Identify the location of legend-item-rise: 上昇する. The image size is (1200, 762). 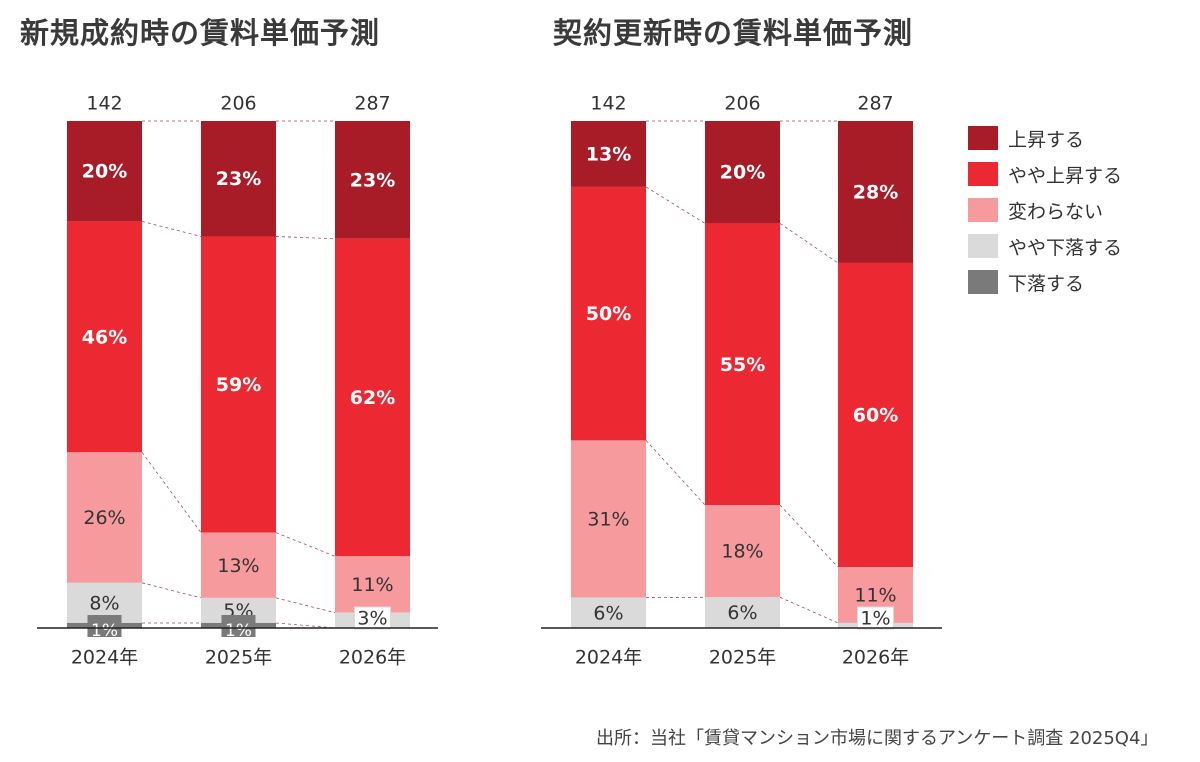
(1045, 138).